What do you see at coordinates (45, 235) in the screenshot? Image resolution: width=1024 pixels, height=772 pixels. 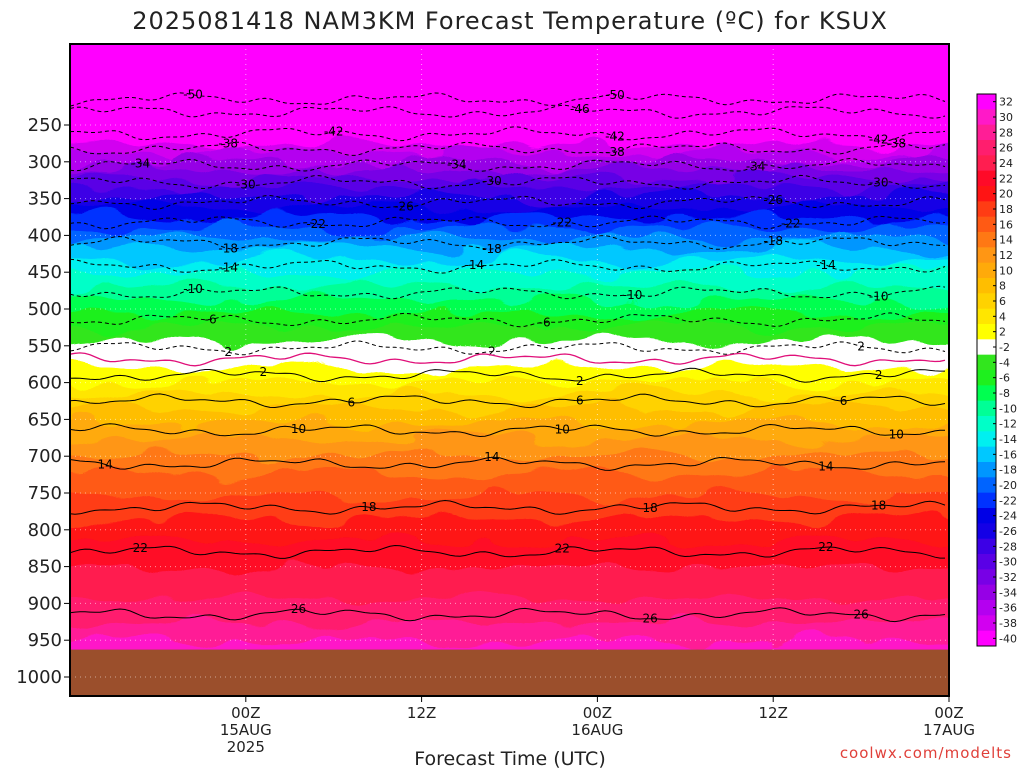 I see `y-tick-label: 400` at bounding box center [45, 235].